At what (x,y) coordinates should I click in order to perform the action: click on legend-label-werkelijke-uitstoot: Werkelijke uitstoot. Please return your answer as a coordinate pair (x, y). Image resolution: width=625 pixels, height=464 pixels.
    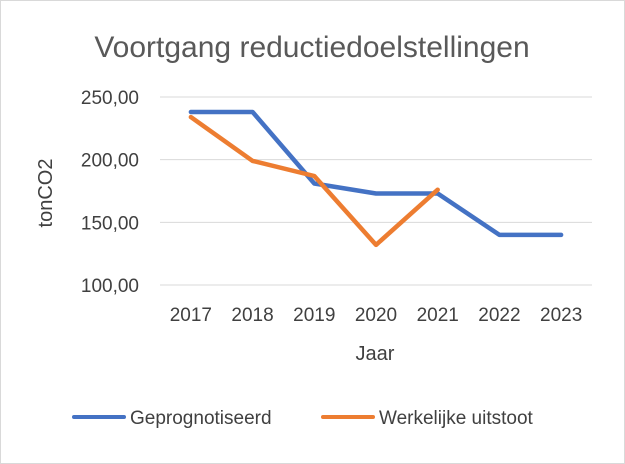
    Looking at the image, I should click on (456, 418).